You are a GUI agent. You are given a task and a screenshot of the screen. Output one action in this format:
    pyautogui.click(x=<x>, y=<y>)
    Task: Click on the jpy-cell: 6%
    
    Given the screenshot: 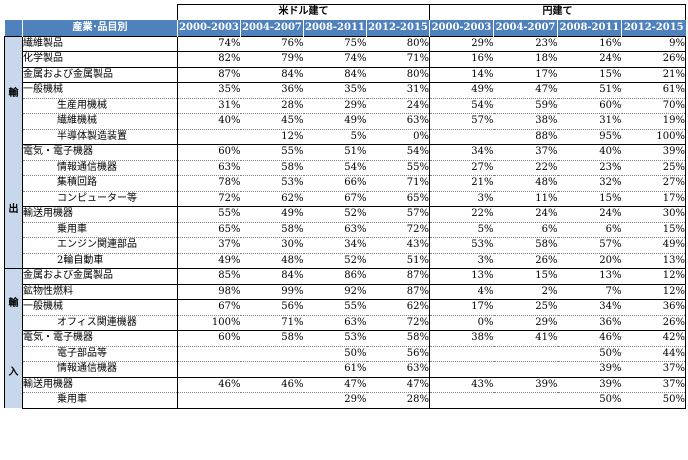 What is the action you would take?
    pyautogui.click(x=589, y=229)
    